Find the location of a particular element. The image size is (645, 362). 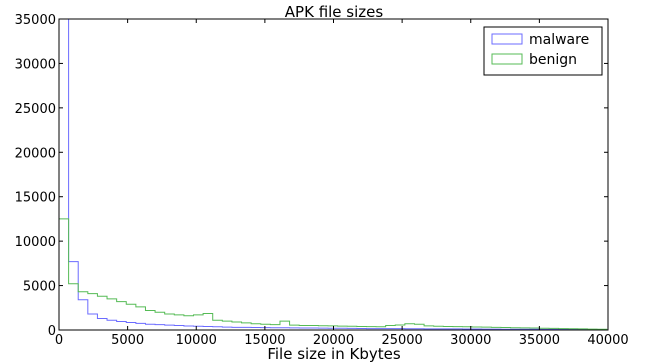

y-tick-label: 20000 is located at coordinates (35, 153).